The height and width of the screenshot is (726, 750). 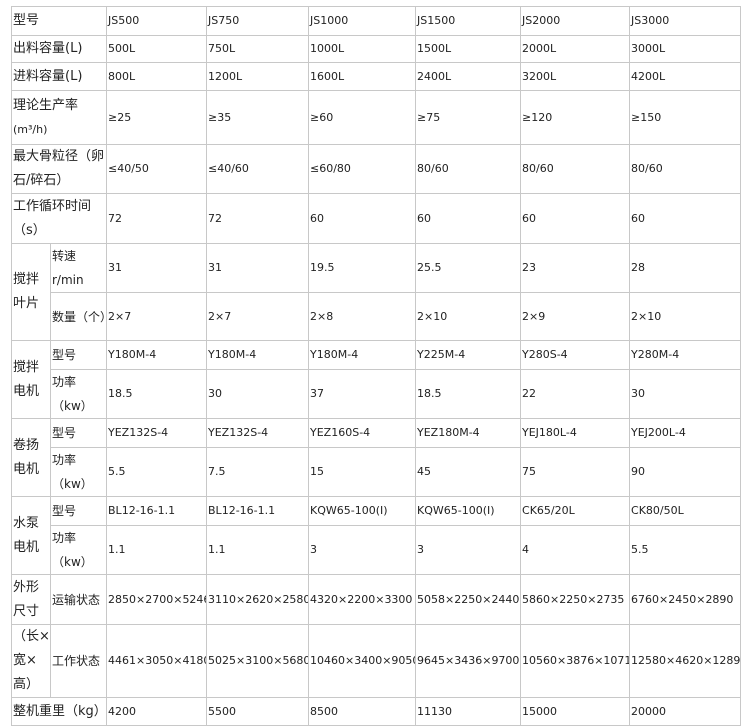 I want to click on table-cell: 2850×2700×5246, so click(x=157, y=599).